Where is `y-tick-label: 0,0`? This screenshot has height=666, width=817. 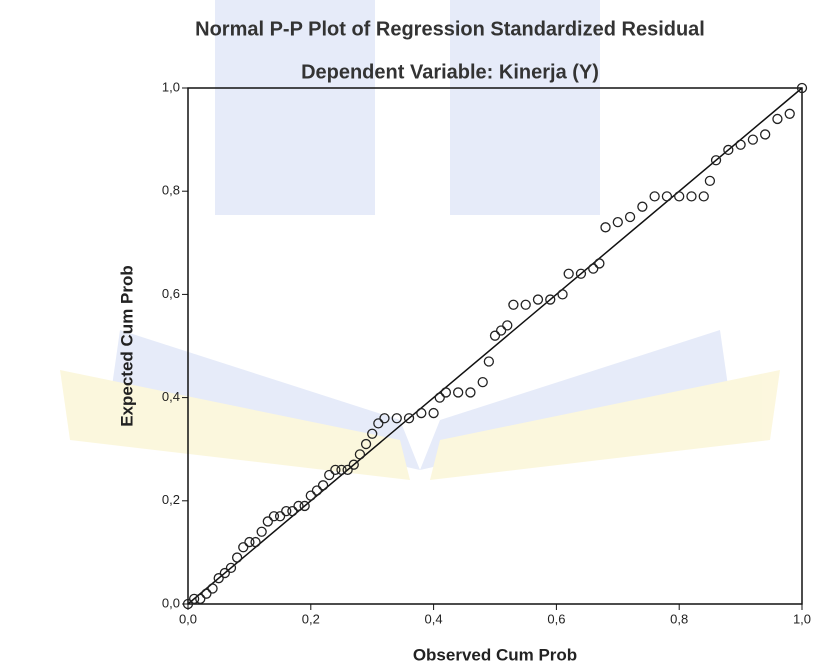
y-tick-label: 0,0 is located at coordinates (171, 602).